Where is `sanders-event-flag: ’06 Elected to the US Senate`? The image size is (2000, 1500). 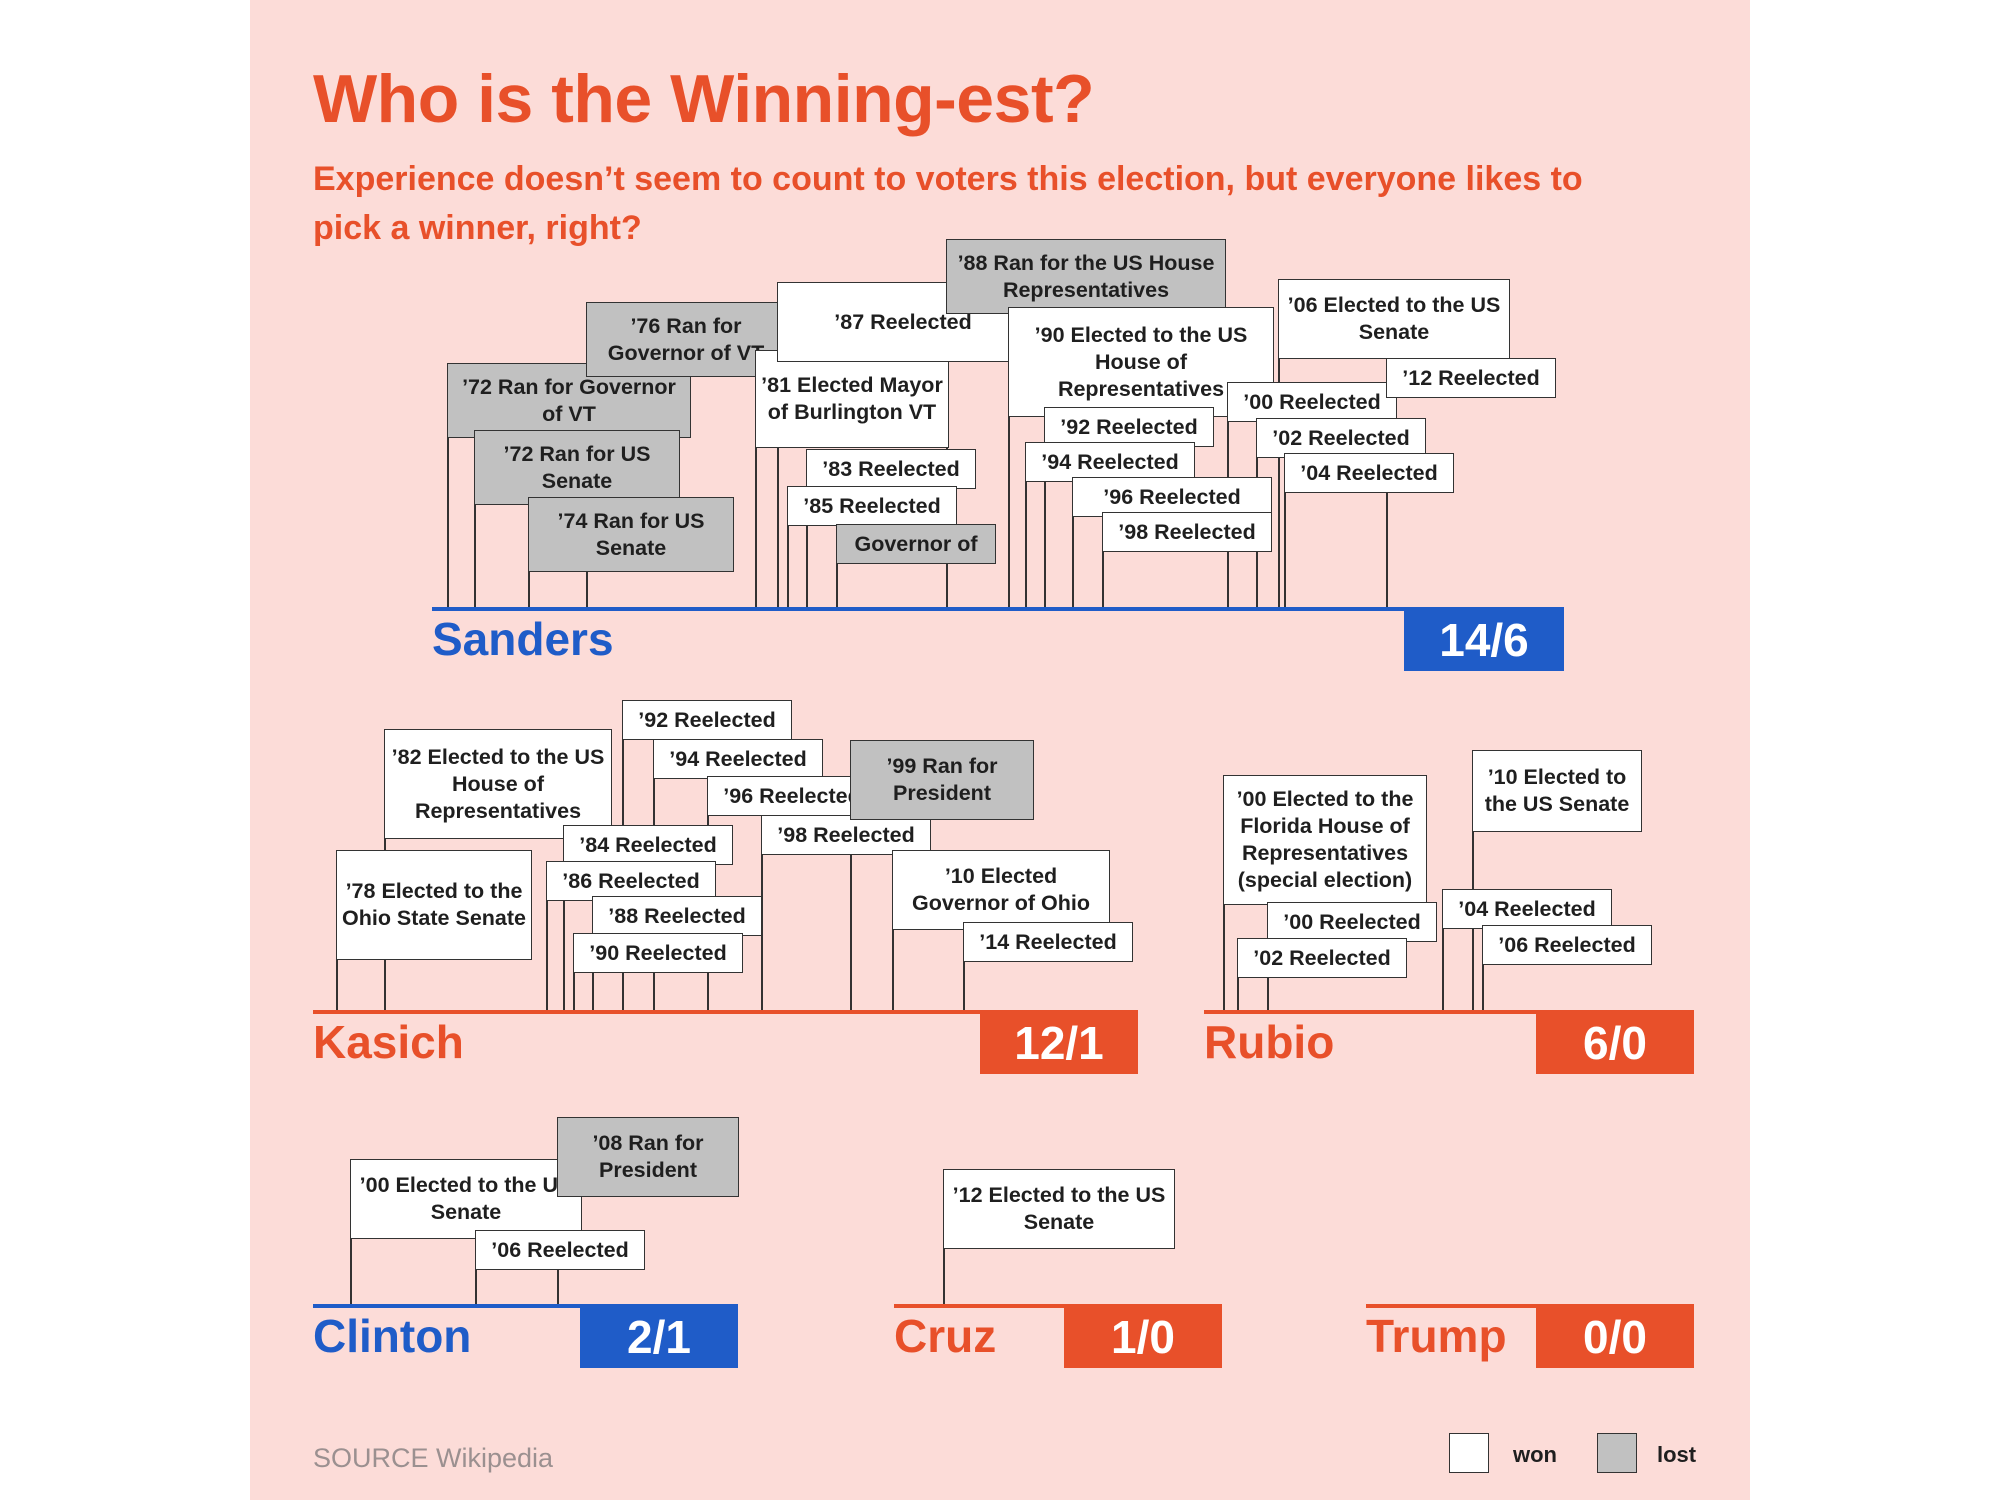 sanders-event-flag: ’06 Elected to the US Senate is located at coordinates (1394, 319).